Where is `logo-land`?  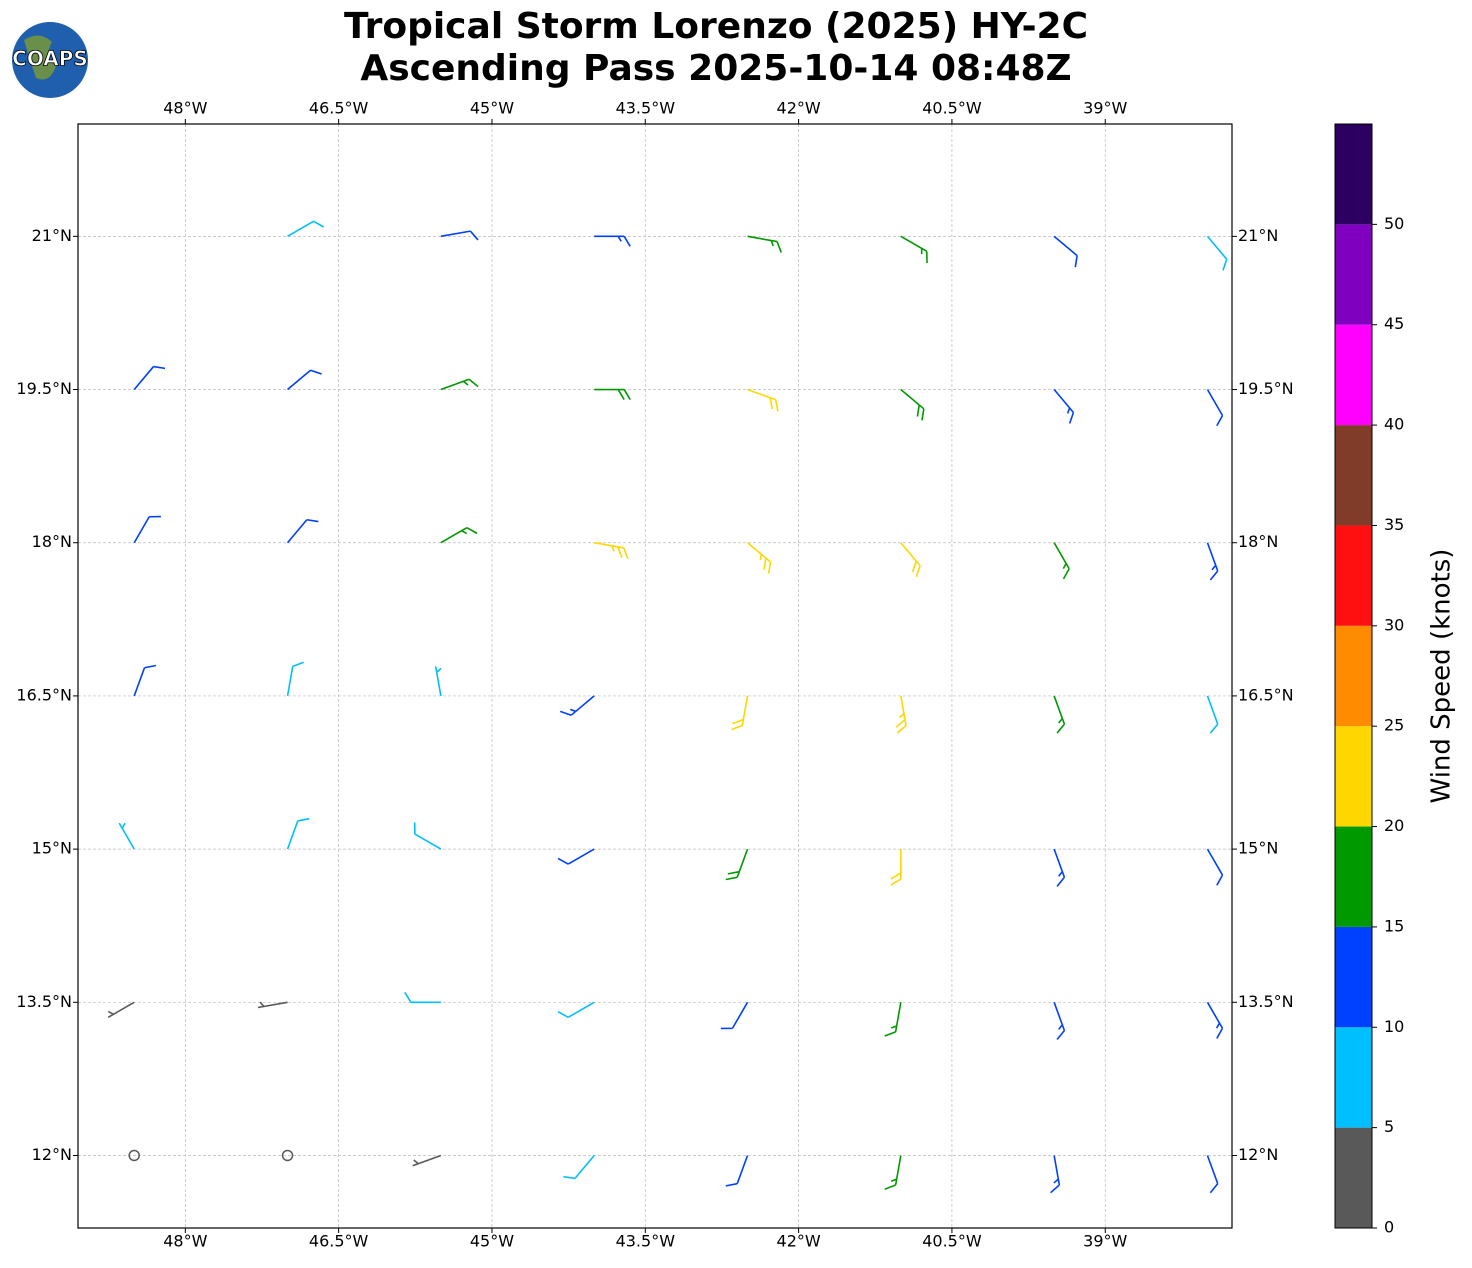
logo-land is located at coordinates (40, 57).